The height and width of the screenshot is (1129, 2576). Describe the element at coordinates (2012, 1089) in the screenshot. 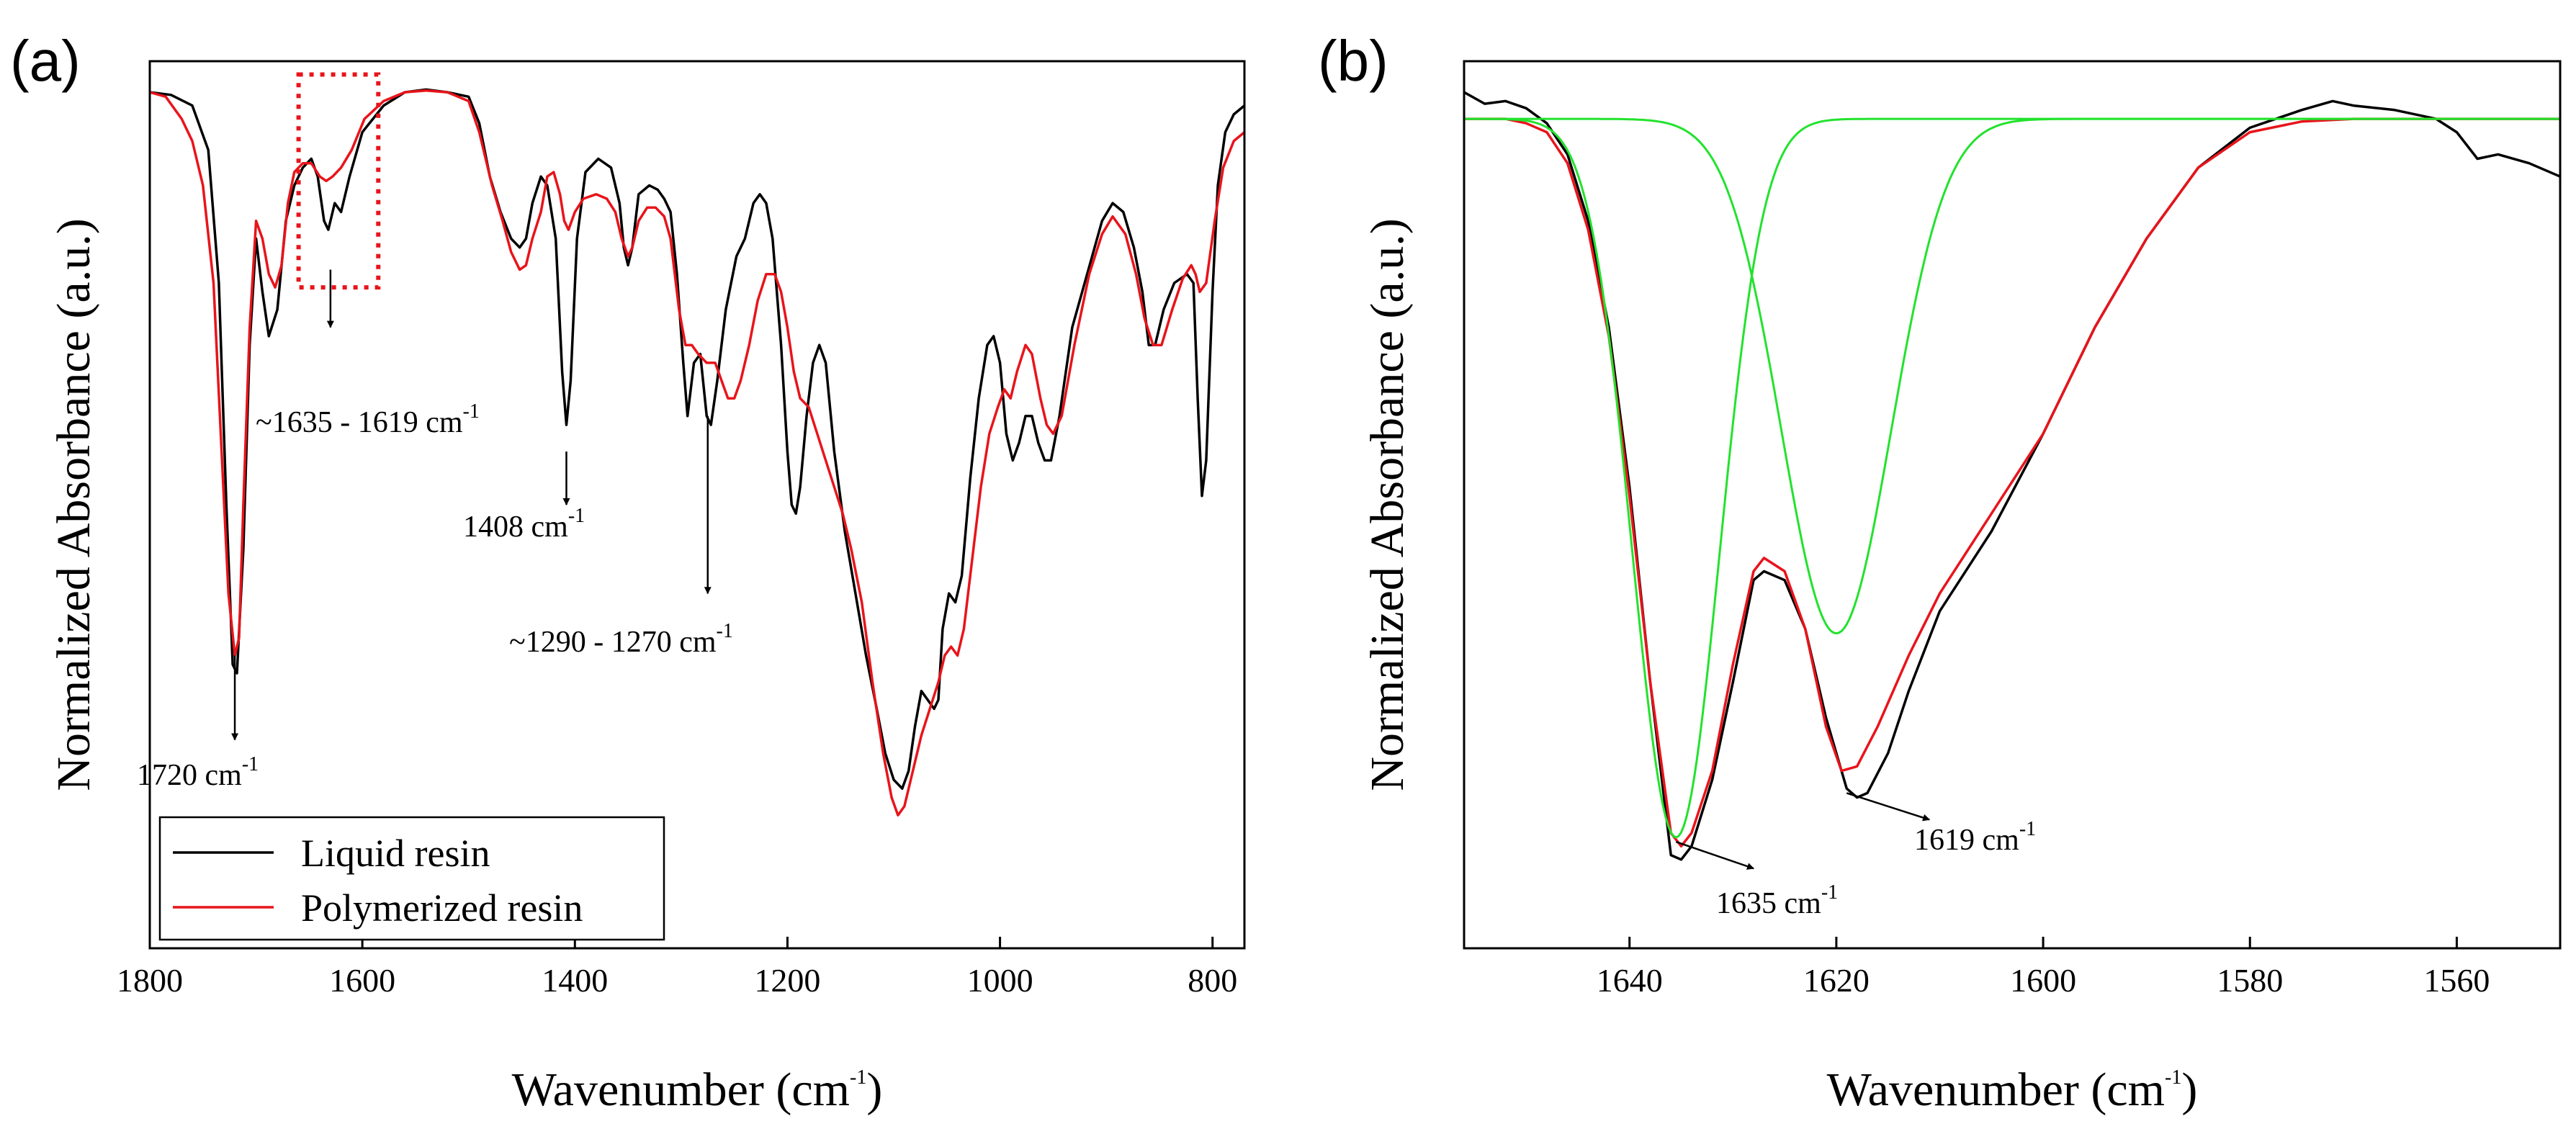

I see `panel-b-xlabel: Wavenumber (cm-1)` at that location.